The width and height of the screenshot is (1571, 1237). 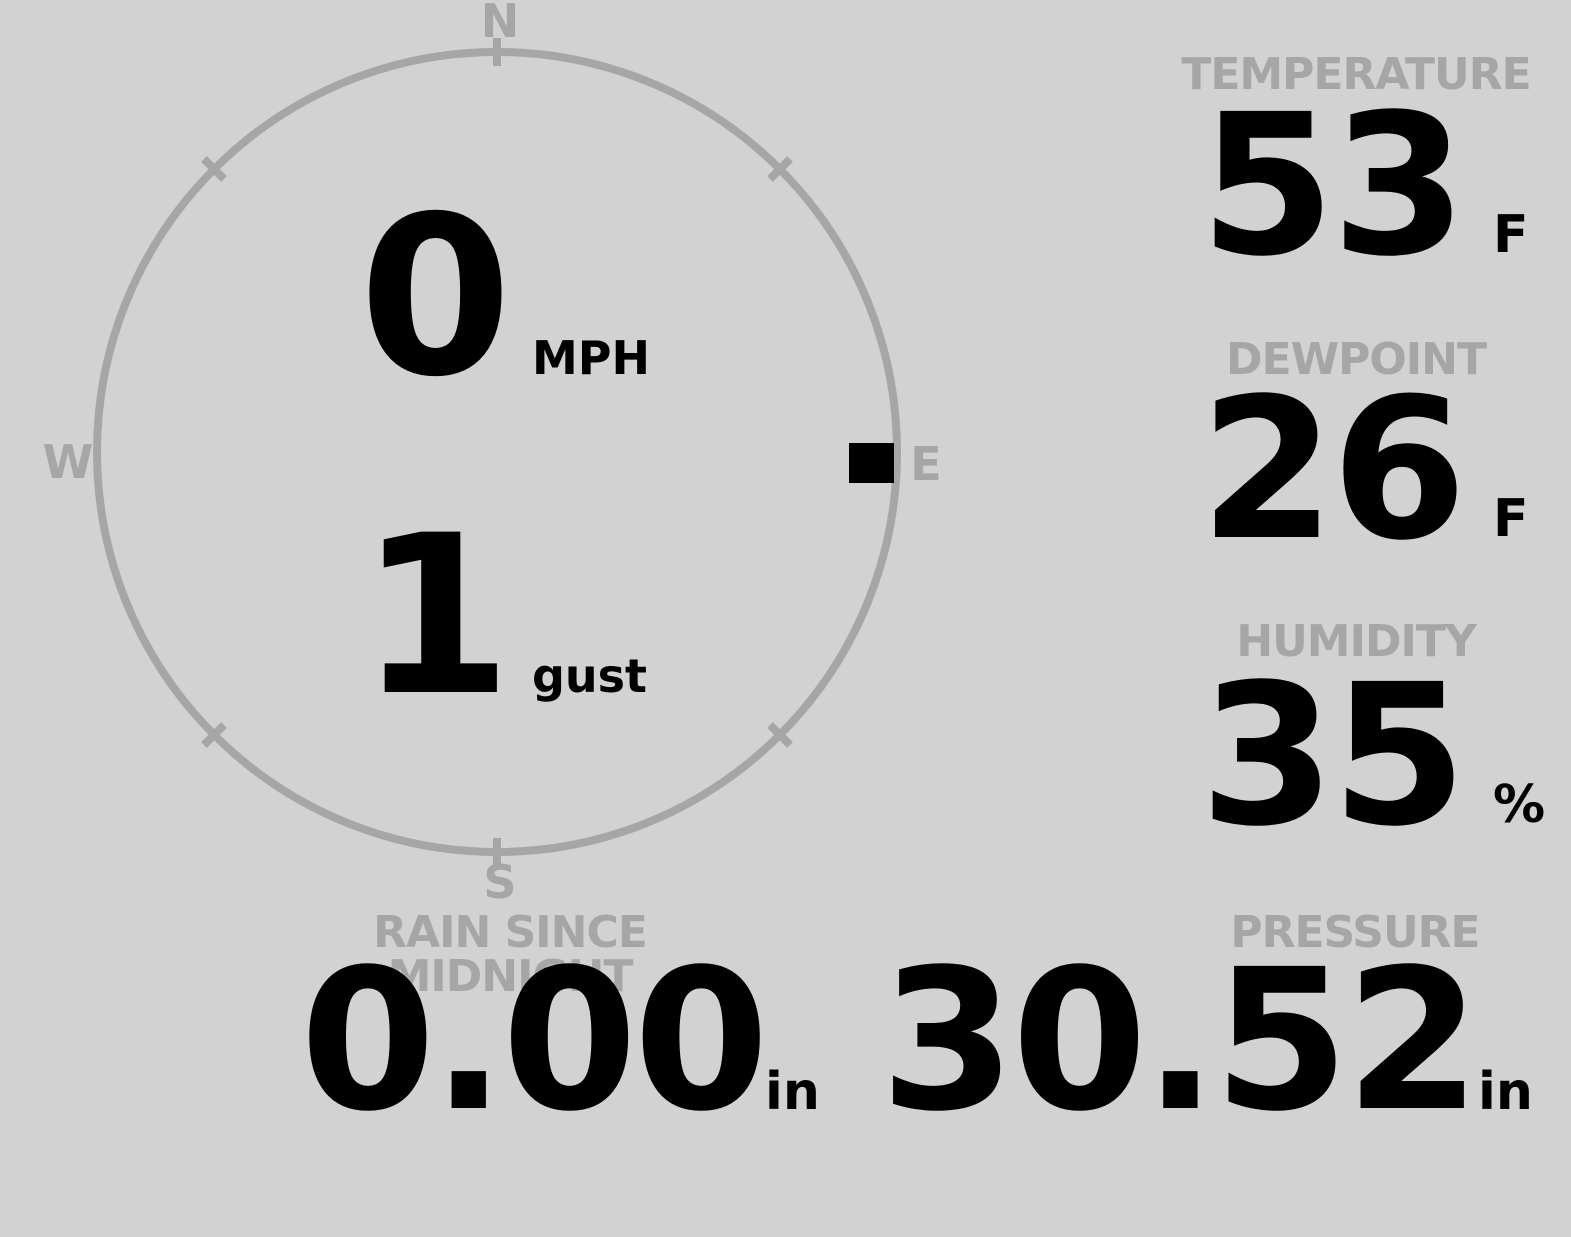 I want to click on wind-speed-unit: MPH, so click(x=591, y=358).